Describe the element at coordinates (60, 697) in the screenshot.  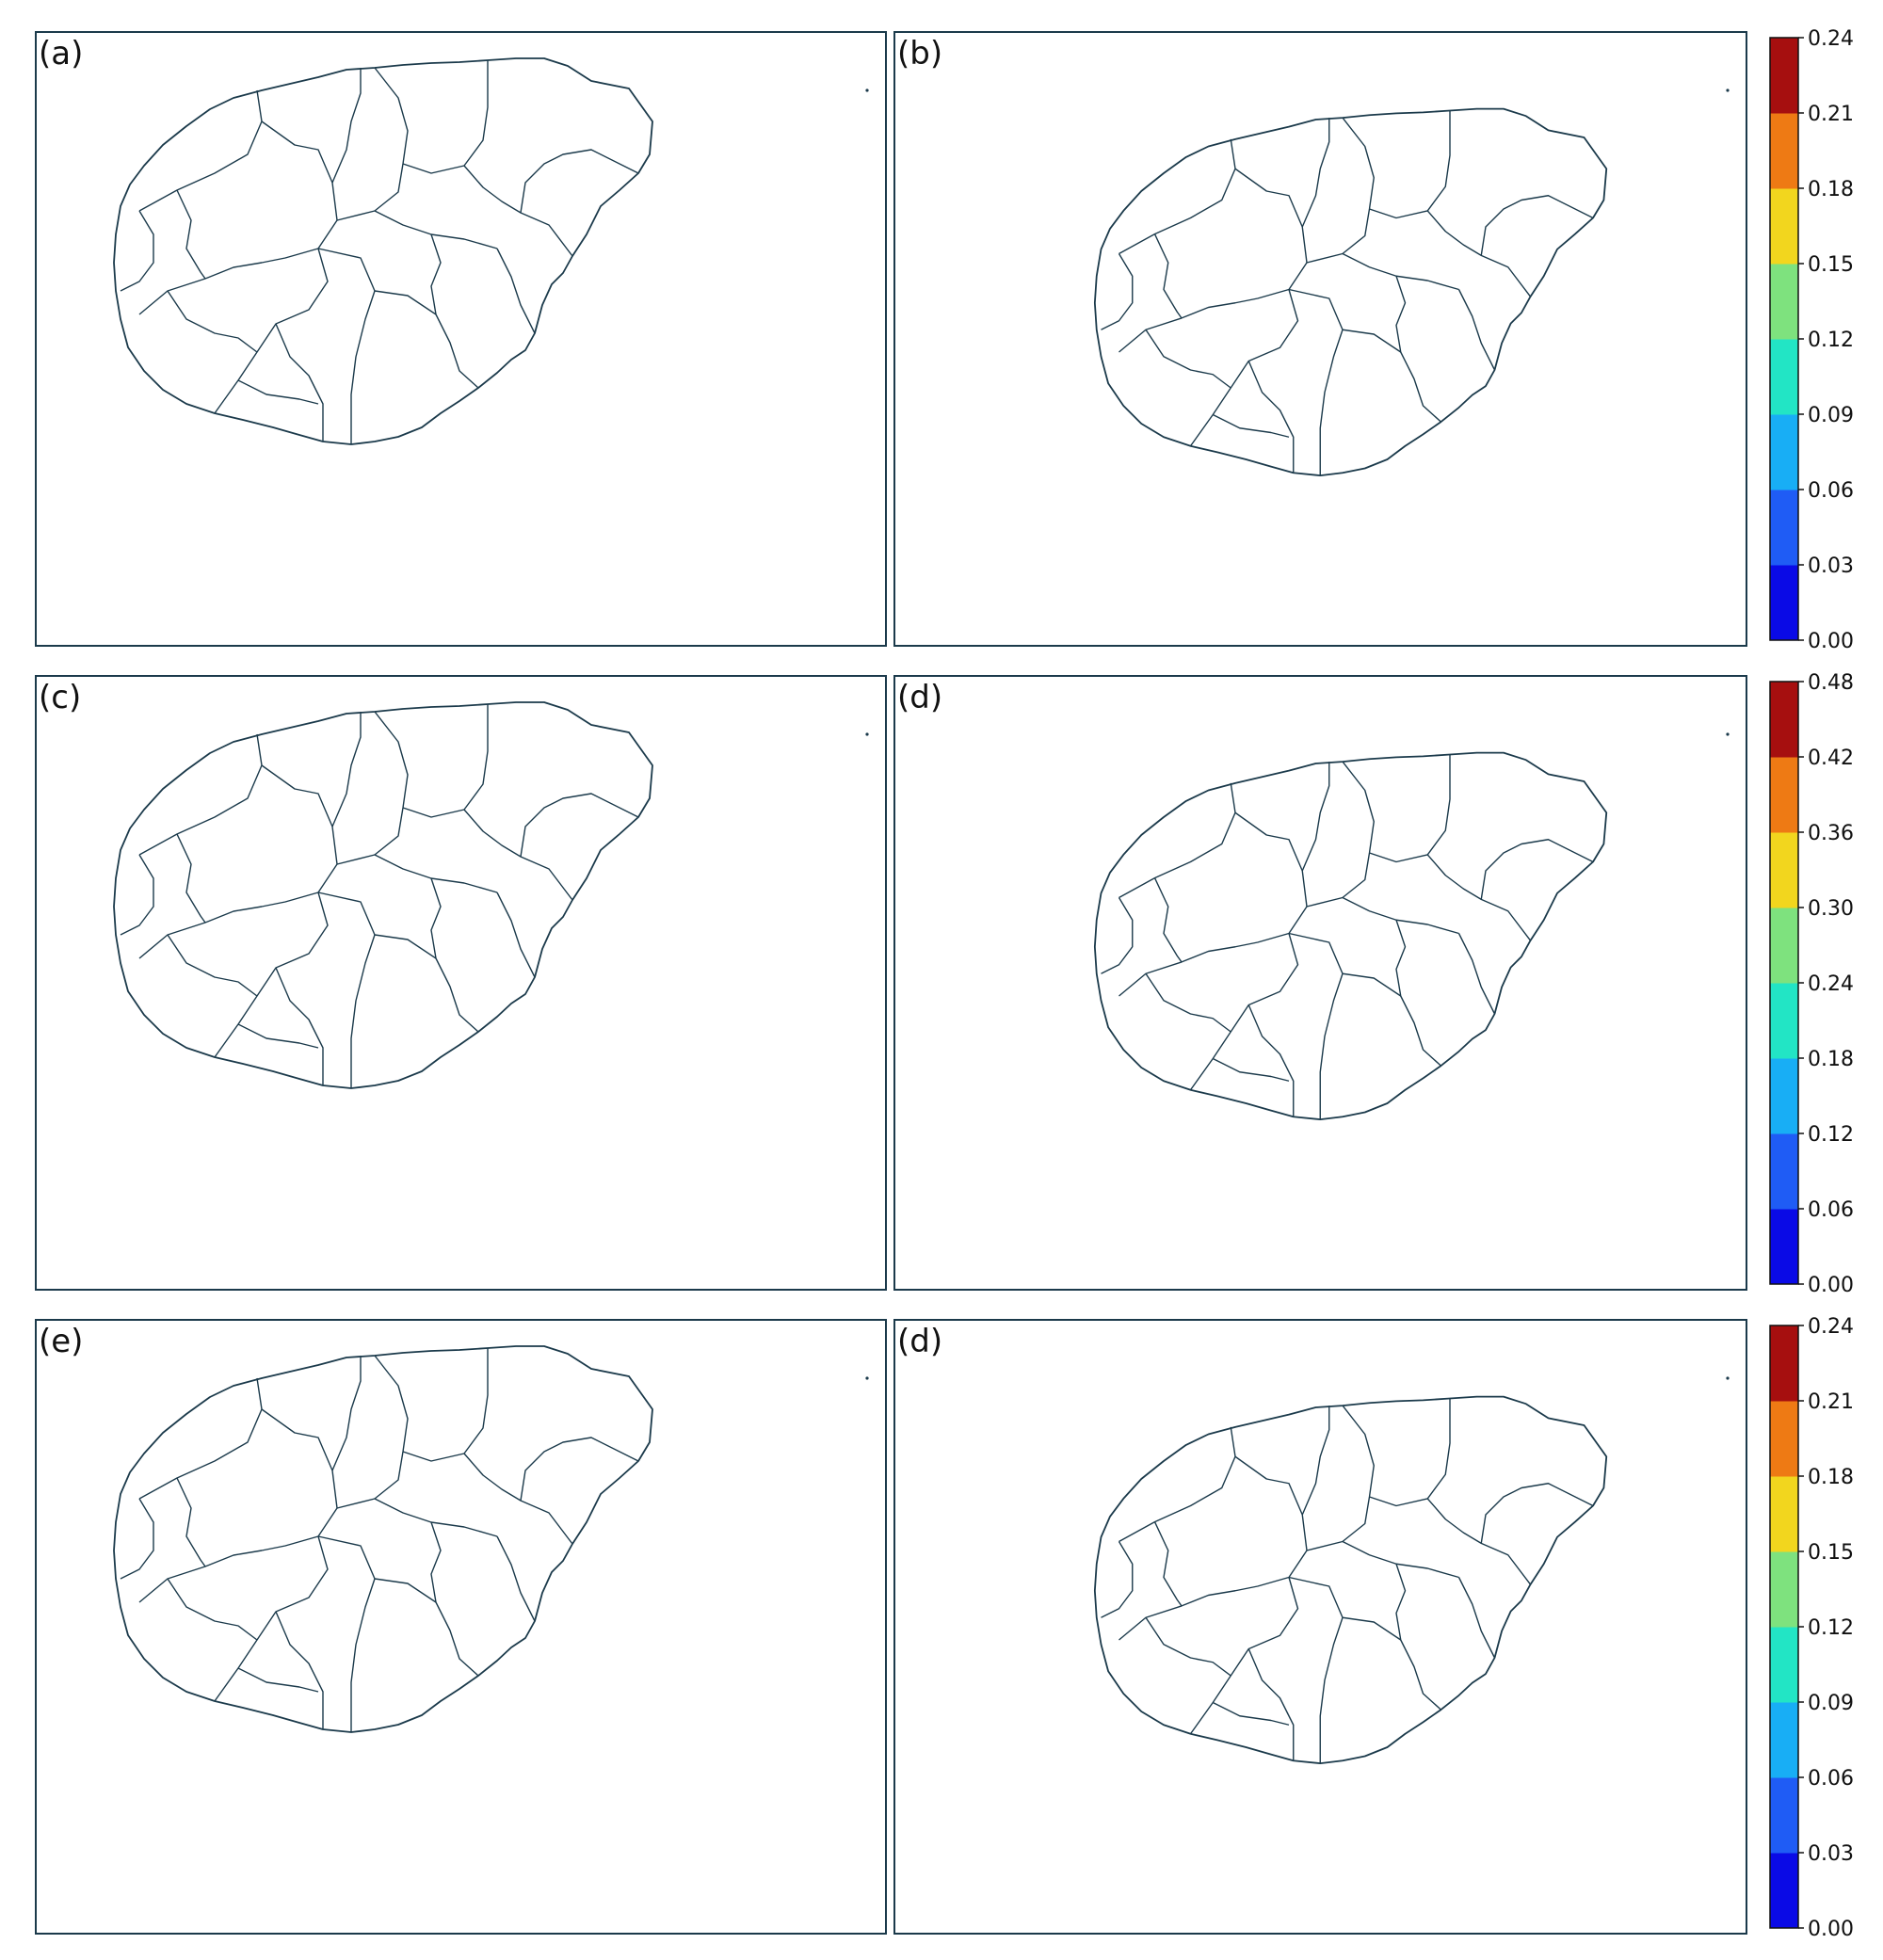
I see `panel-label: (c)` at that location.